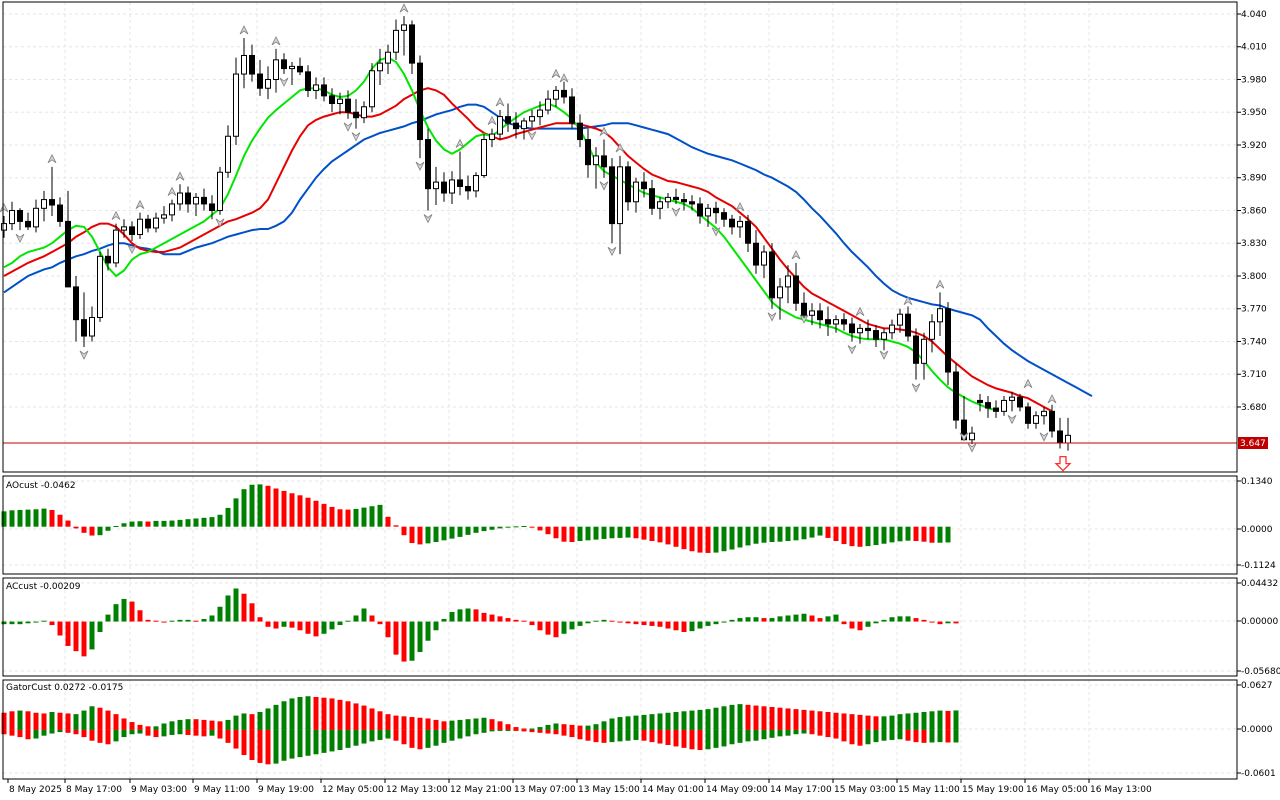 The image size is (1280, 800). Describe the element at coordinates (480, 625) in the screenshot. I see `ac-panel` at that location.